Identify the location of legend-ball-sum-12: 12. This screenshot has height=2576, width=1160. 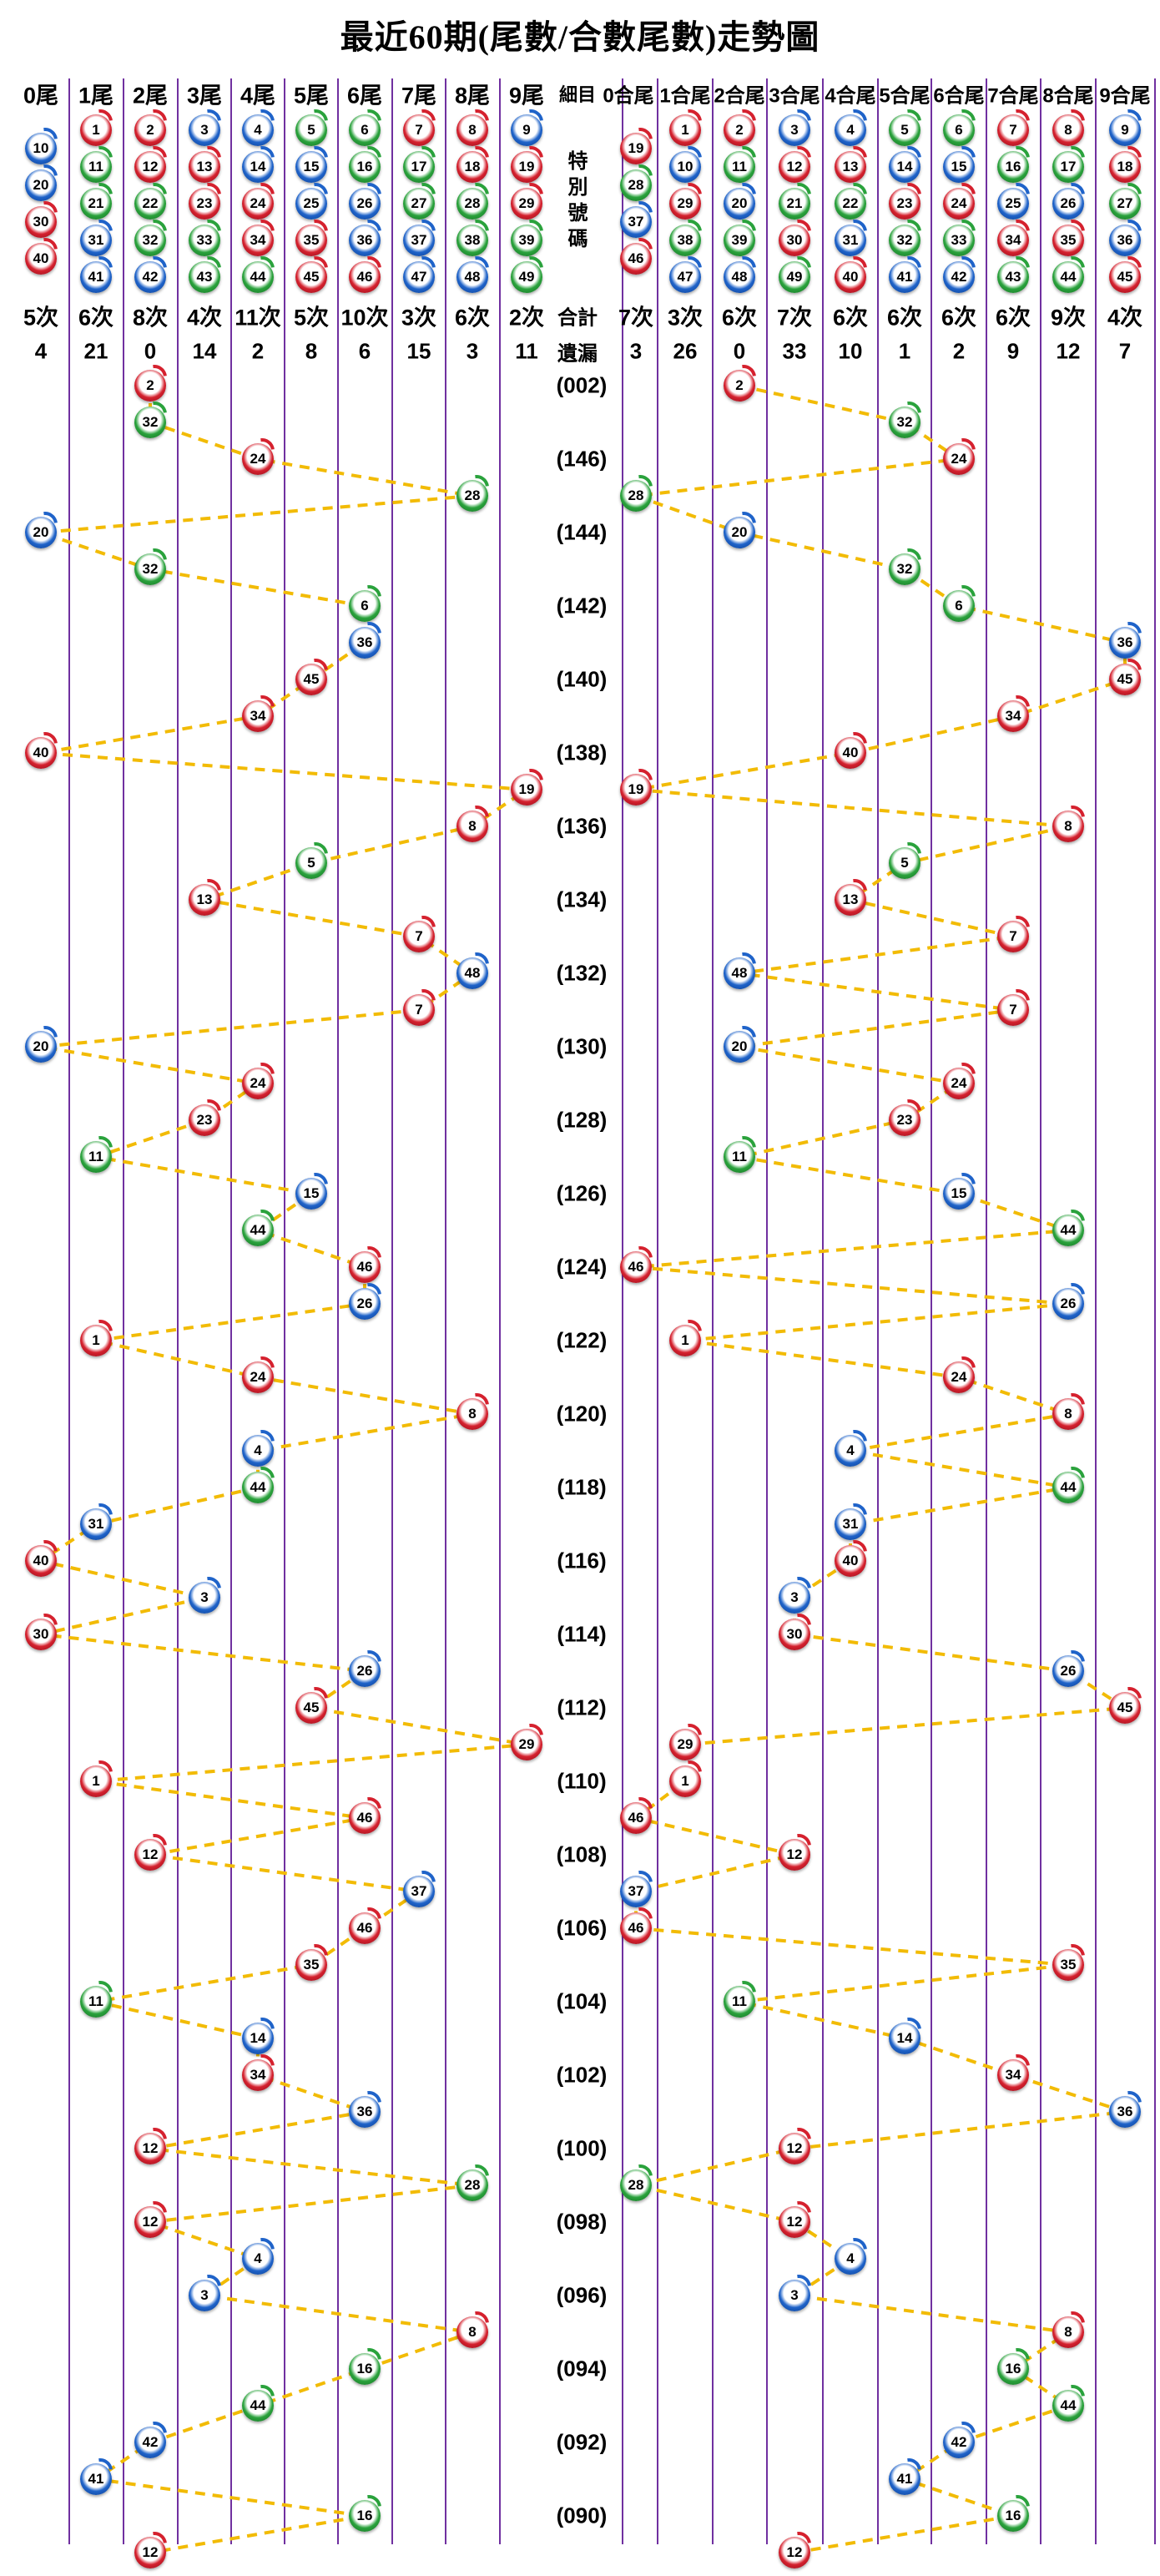
(795, 167).